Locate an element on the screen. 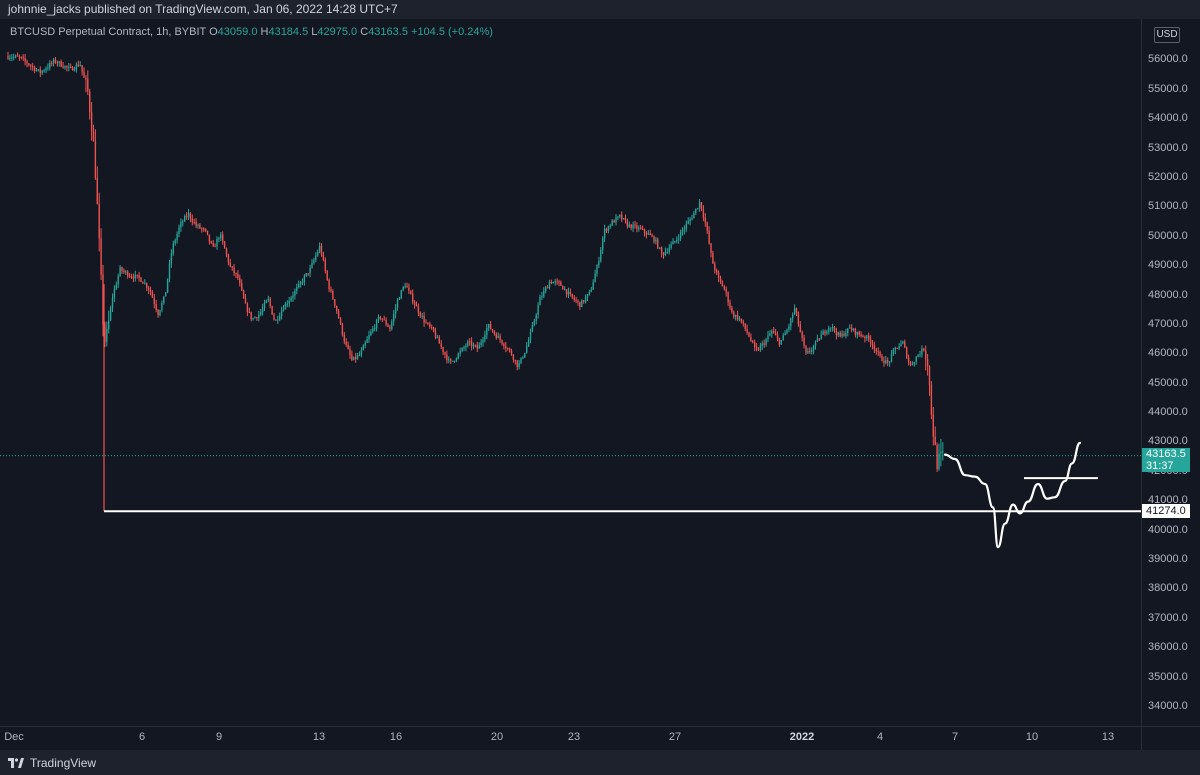 The image size is (1200, 775). projection-drawing is located at coordinates (1012, 495).